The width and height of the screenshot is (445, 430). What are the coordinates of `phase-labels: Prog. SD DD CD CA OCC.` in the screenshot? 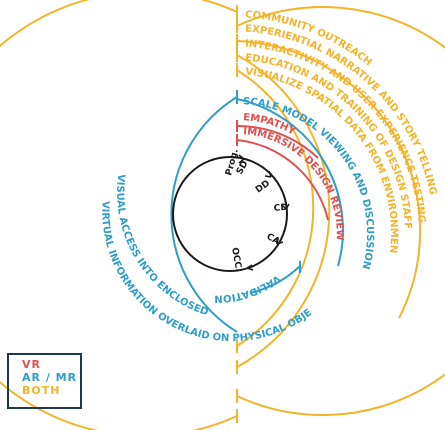 It's located at (256, 210).